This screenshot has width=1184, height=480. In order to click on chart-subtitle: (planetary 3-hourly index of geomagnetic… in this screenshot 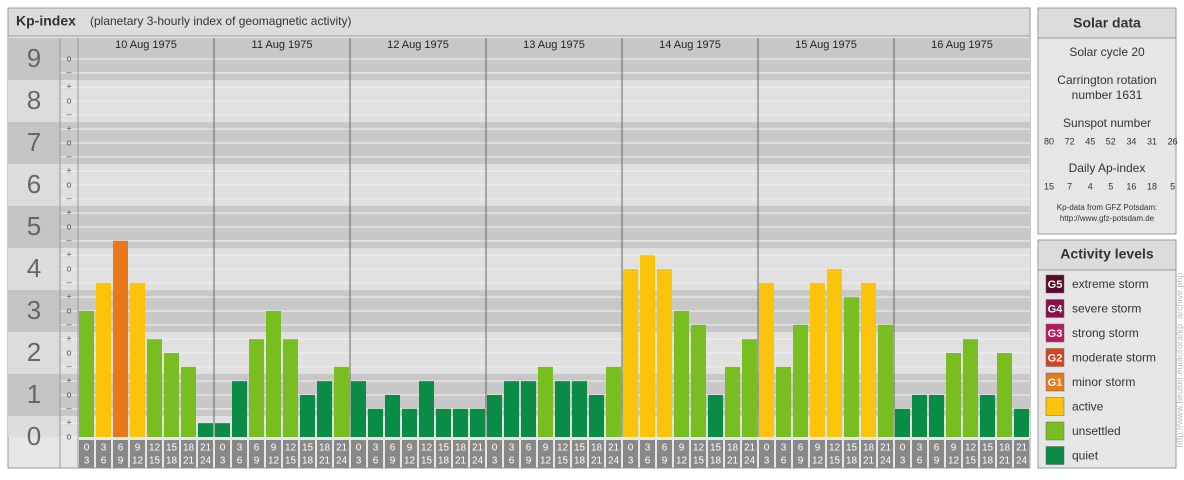, I will do `click(220, 21)`.